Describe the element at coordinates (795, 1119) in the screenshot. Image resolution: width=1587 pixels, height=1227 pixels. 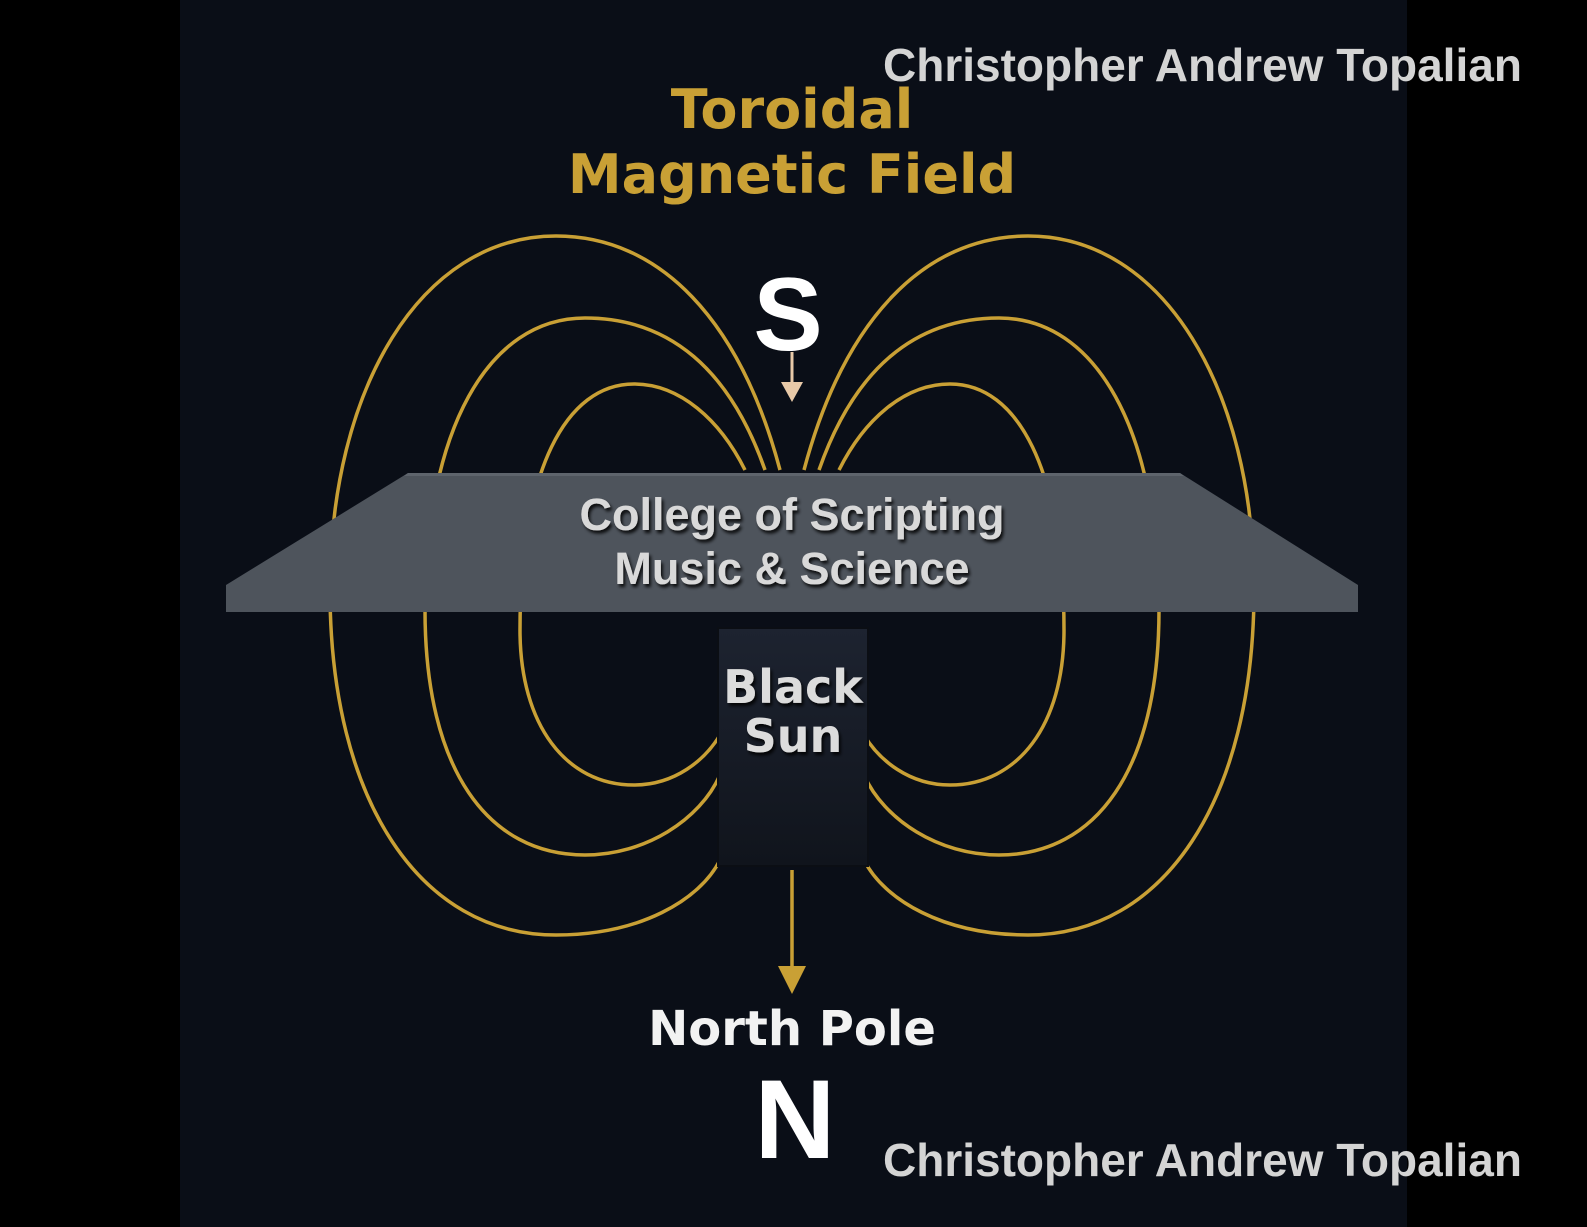
I see `north-pole-label: N` at that location.